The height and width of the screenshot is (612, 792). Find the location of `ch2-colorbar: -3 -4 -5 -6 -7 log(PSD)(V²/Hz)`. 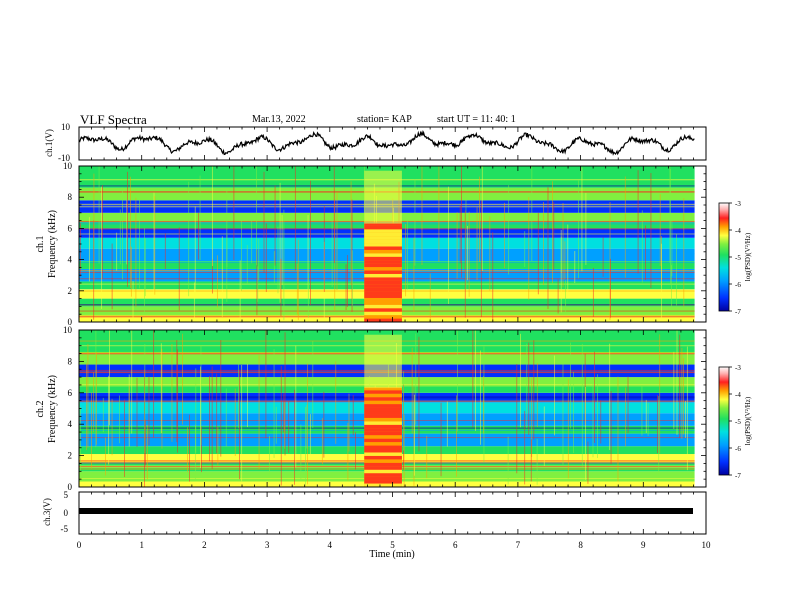

ch2-colorbar: -3 -4 -5 -6 -7 log(PSD)(V²/Hz) is located at coordinates (735, 422).